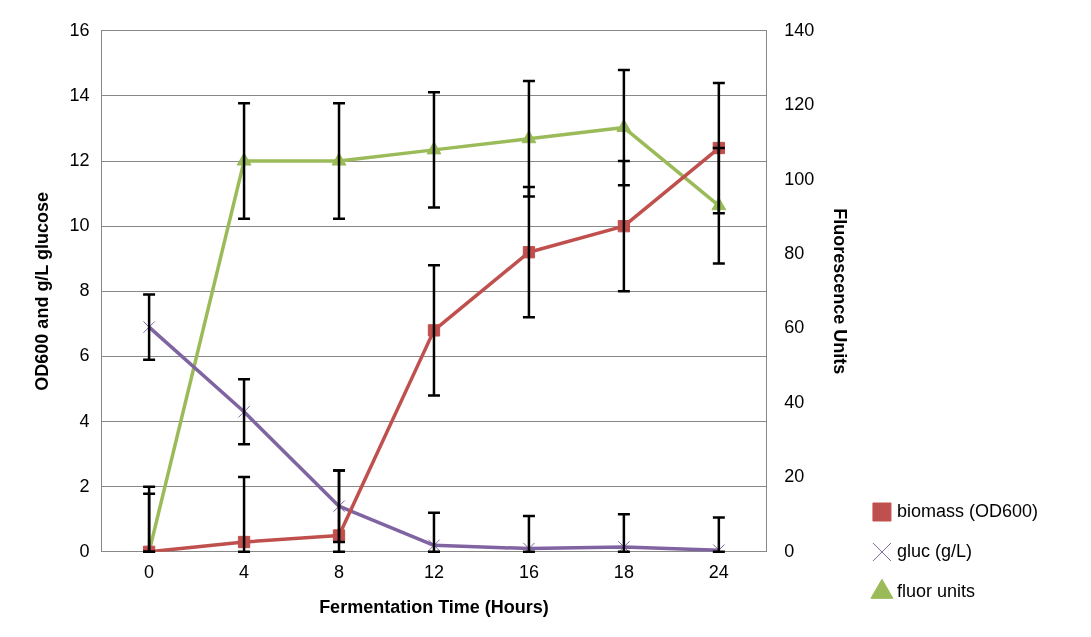 The width and height of the screenshot is (1091, 637). I want to click on y-tick-label: 4, so click(84, 420).